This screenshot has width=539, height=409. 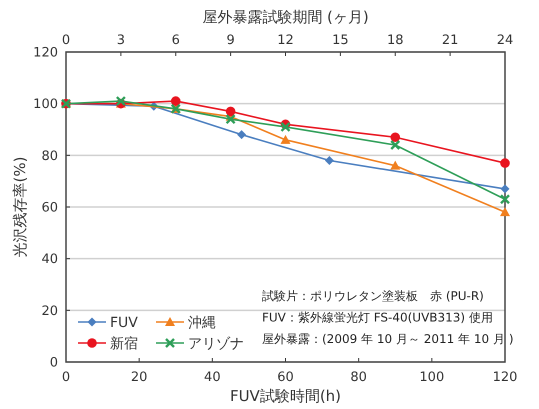 What do you see at coordinates (139, 377) in the screenshot?
I see `x-tick-label: 20` at bounding box center [139, 377].